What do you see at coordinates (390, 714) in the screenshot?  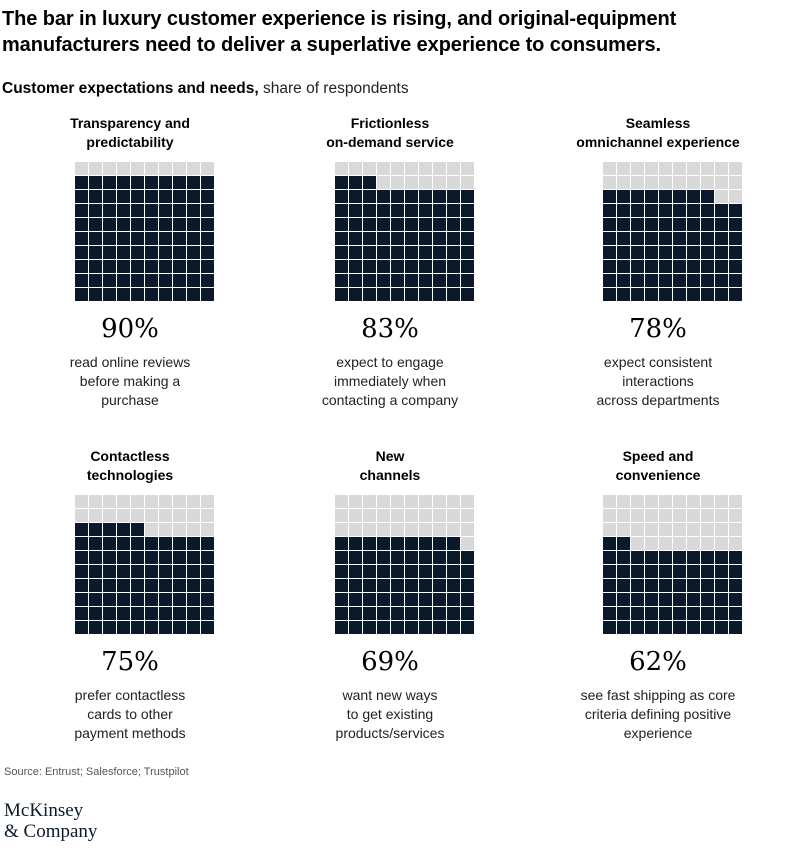 I see `panel-description-line: to get existing` at bounding box center [390, 714].